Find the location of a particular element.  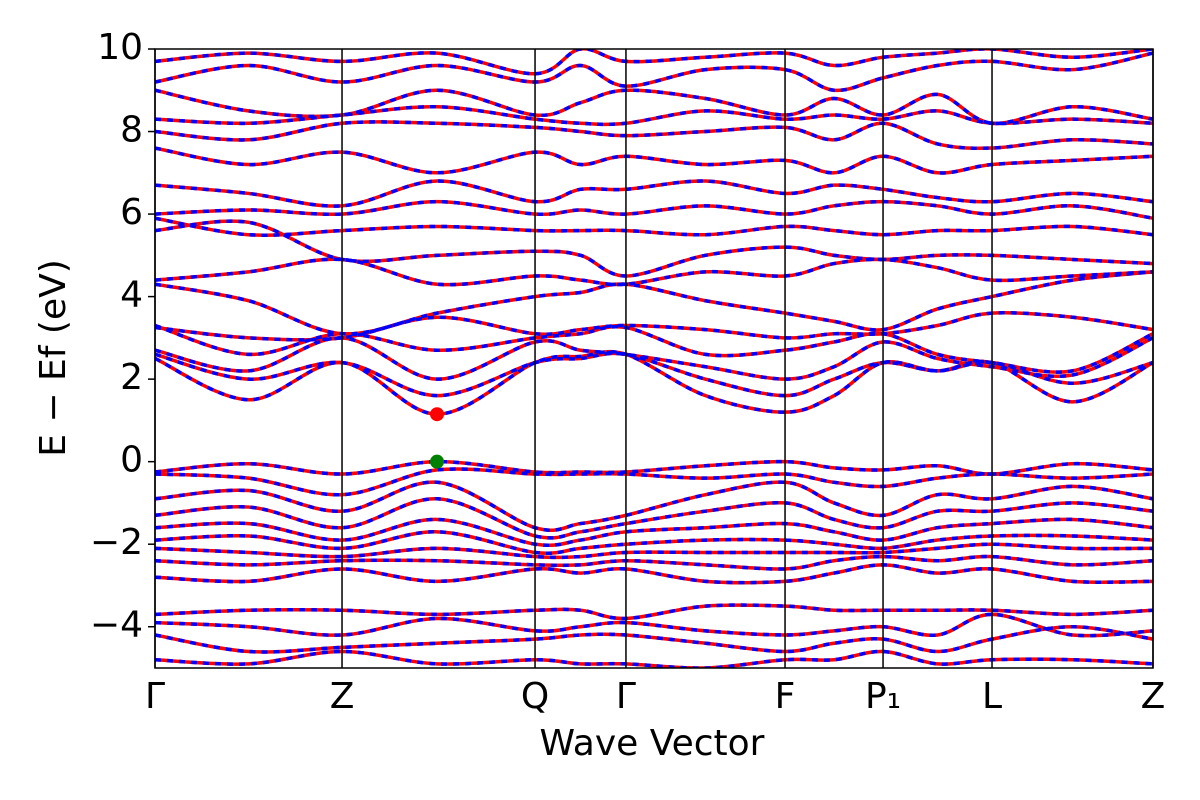

x-tick-label: F is located at coordinates (785, 696).